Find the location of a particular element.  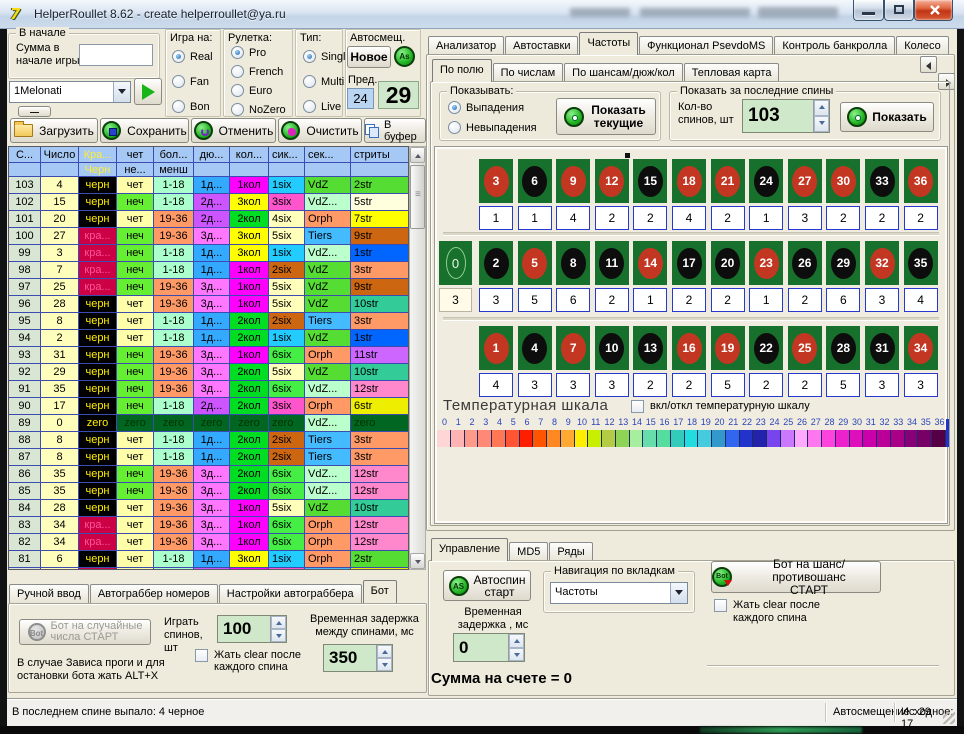

table-cell: 10str is located at coordinates (379, 372).